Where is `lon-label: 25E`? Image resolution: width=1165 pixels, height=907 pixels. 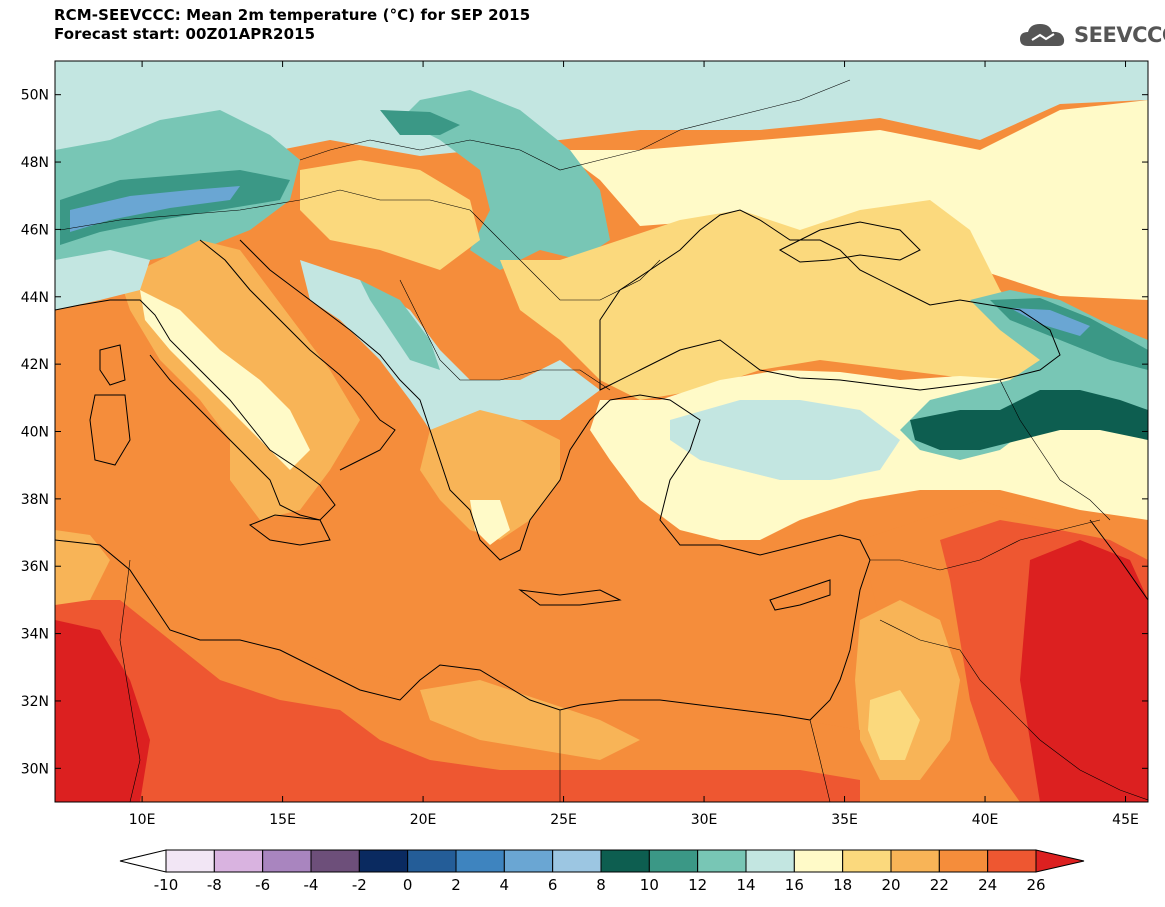
lon-label: 25E is located at coordinates (563, 820).